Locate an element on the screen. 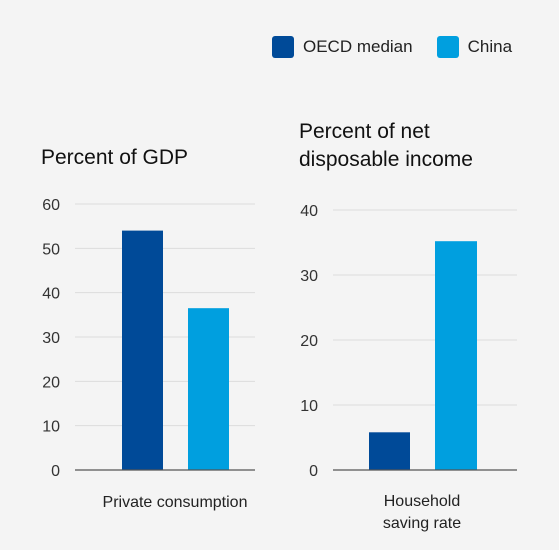 The height and width of the screenshot is (550, 559). left-chart-title: Percent of GDP is located at coordinates (115, 157).